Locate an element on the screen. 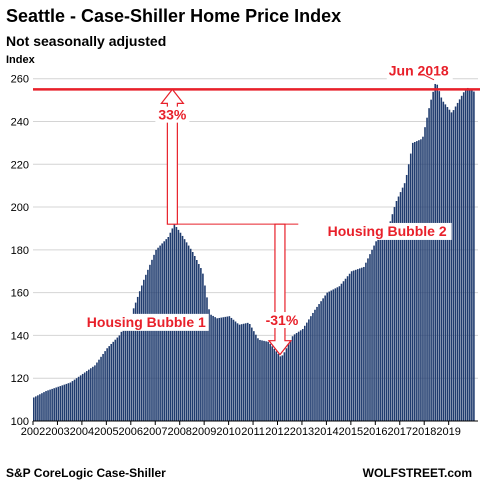 This screenshot has height=487, width=482. x-tick-label: 2007 is located at coordinates (155, 432).